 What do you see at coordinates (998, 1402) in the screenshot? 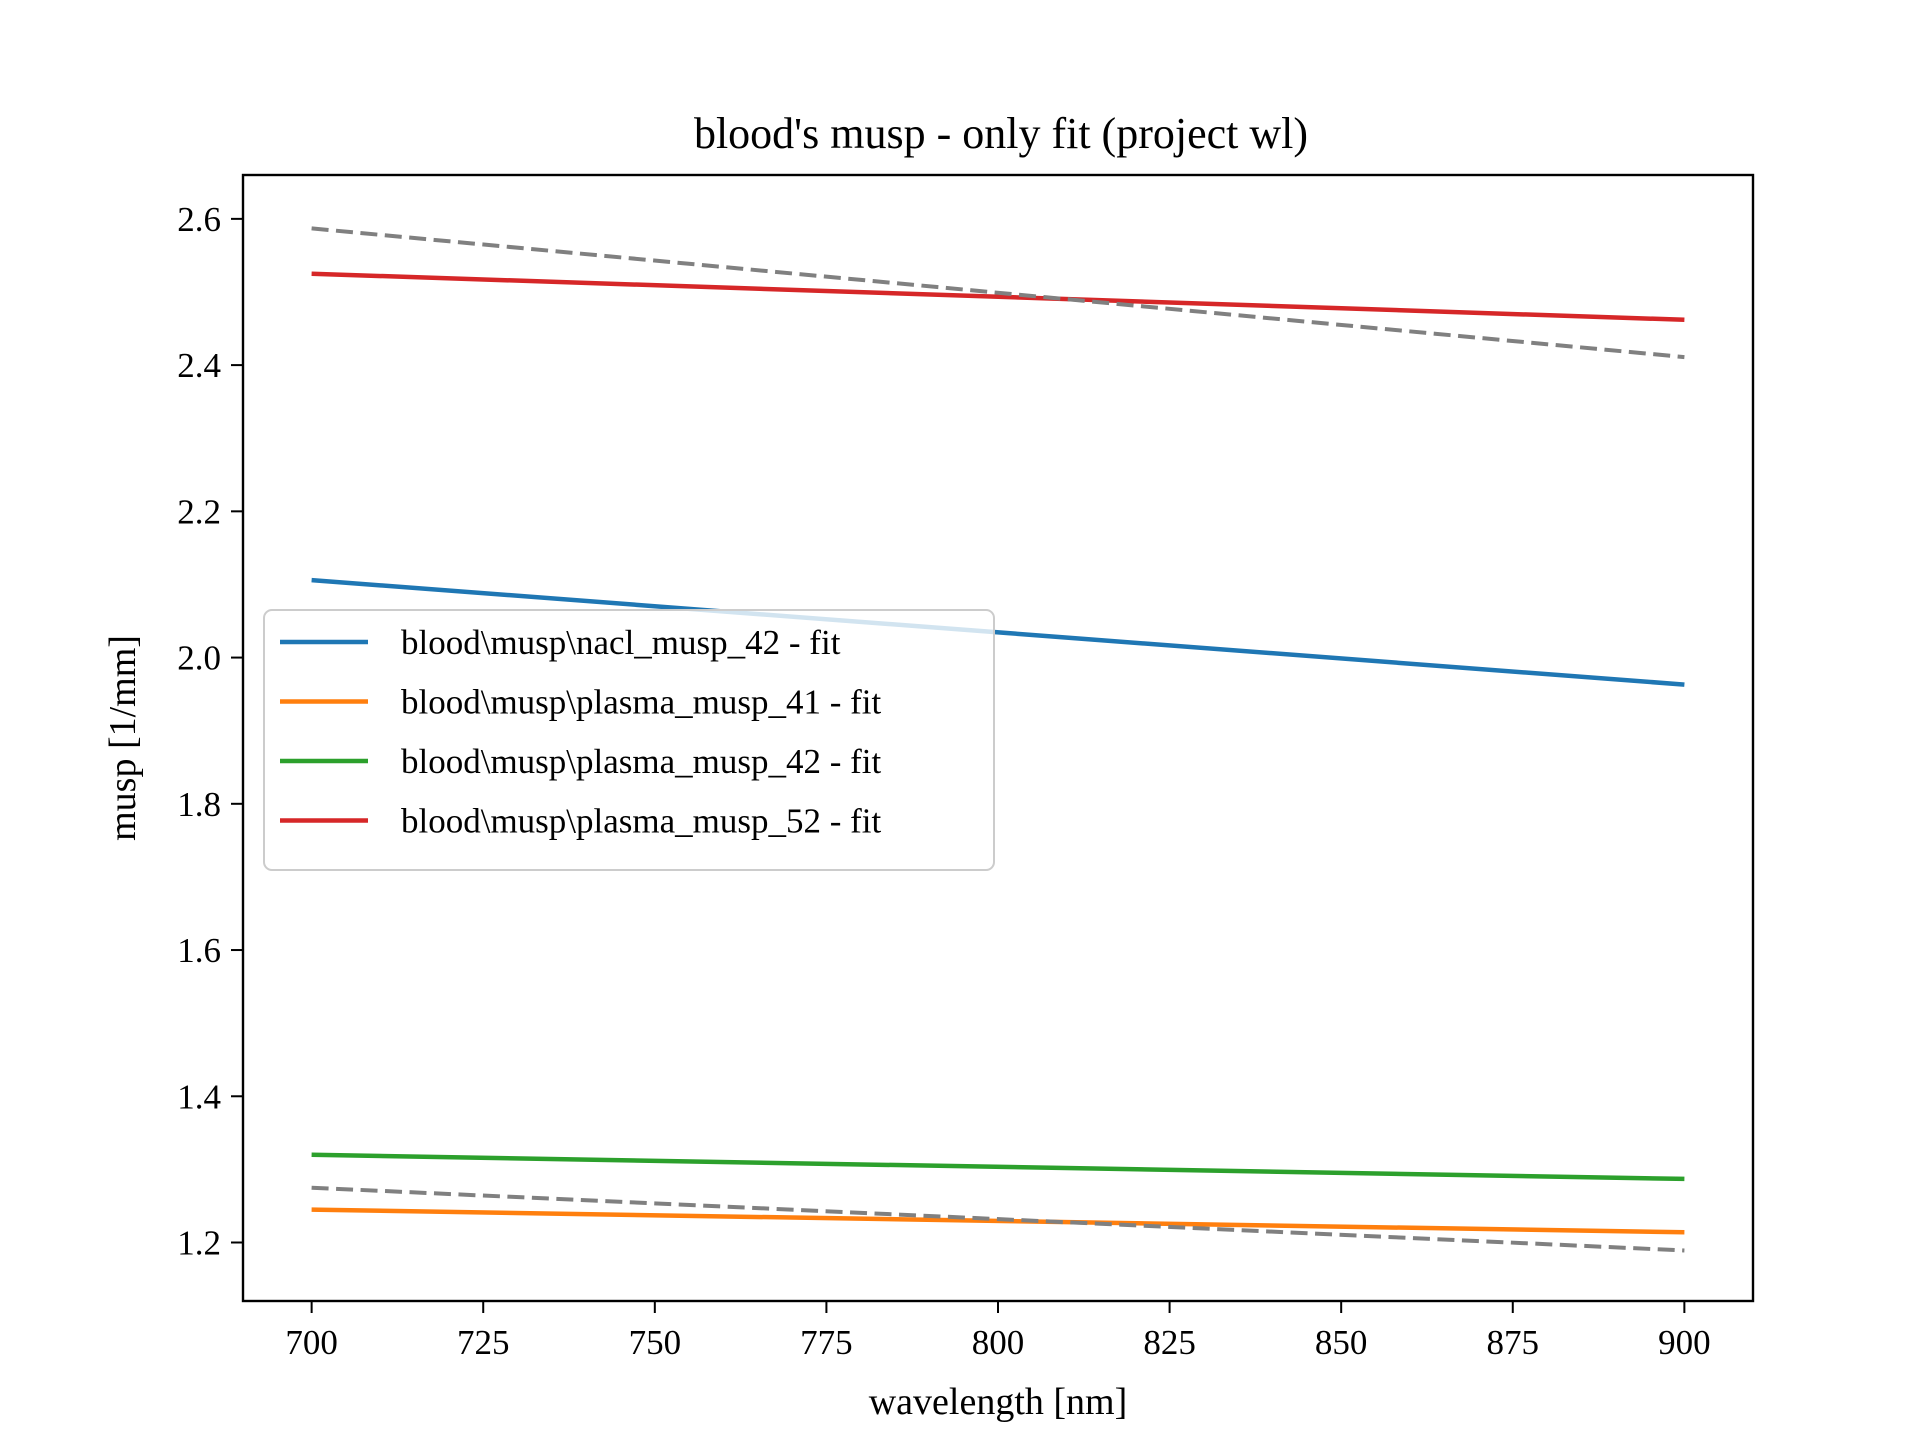
I see `x-axis-label: wavelength [nm]` at bounding box center [998, 1402].